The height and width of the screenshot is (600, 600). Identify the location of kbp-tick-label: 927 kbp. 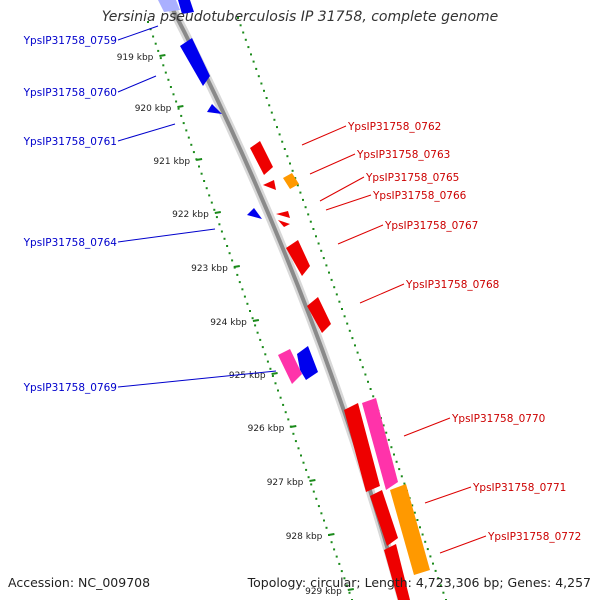
(285, 483).